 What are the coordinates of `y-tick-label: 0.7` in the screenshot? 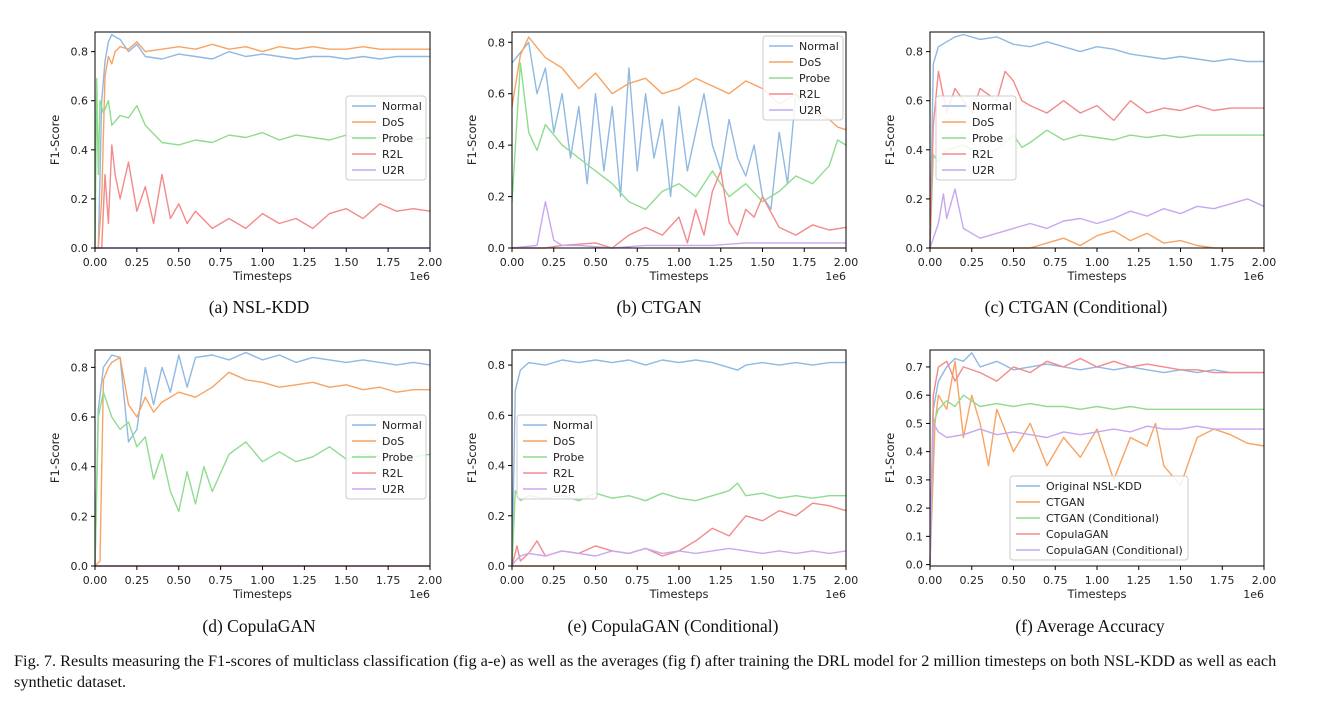 It's located at (915, 367).